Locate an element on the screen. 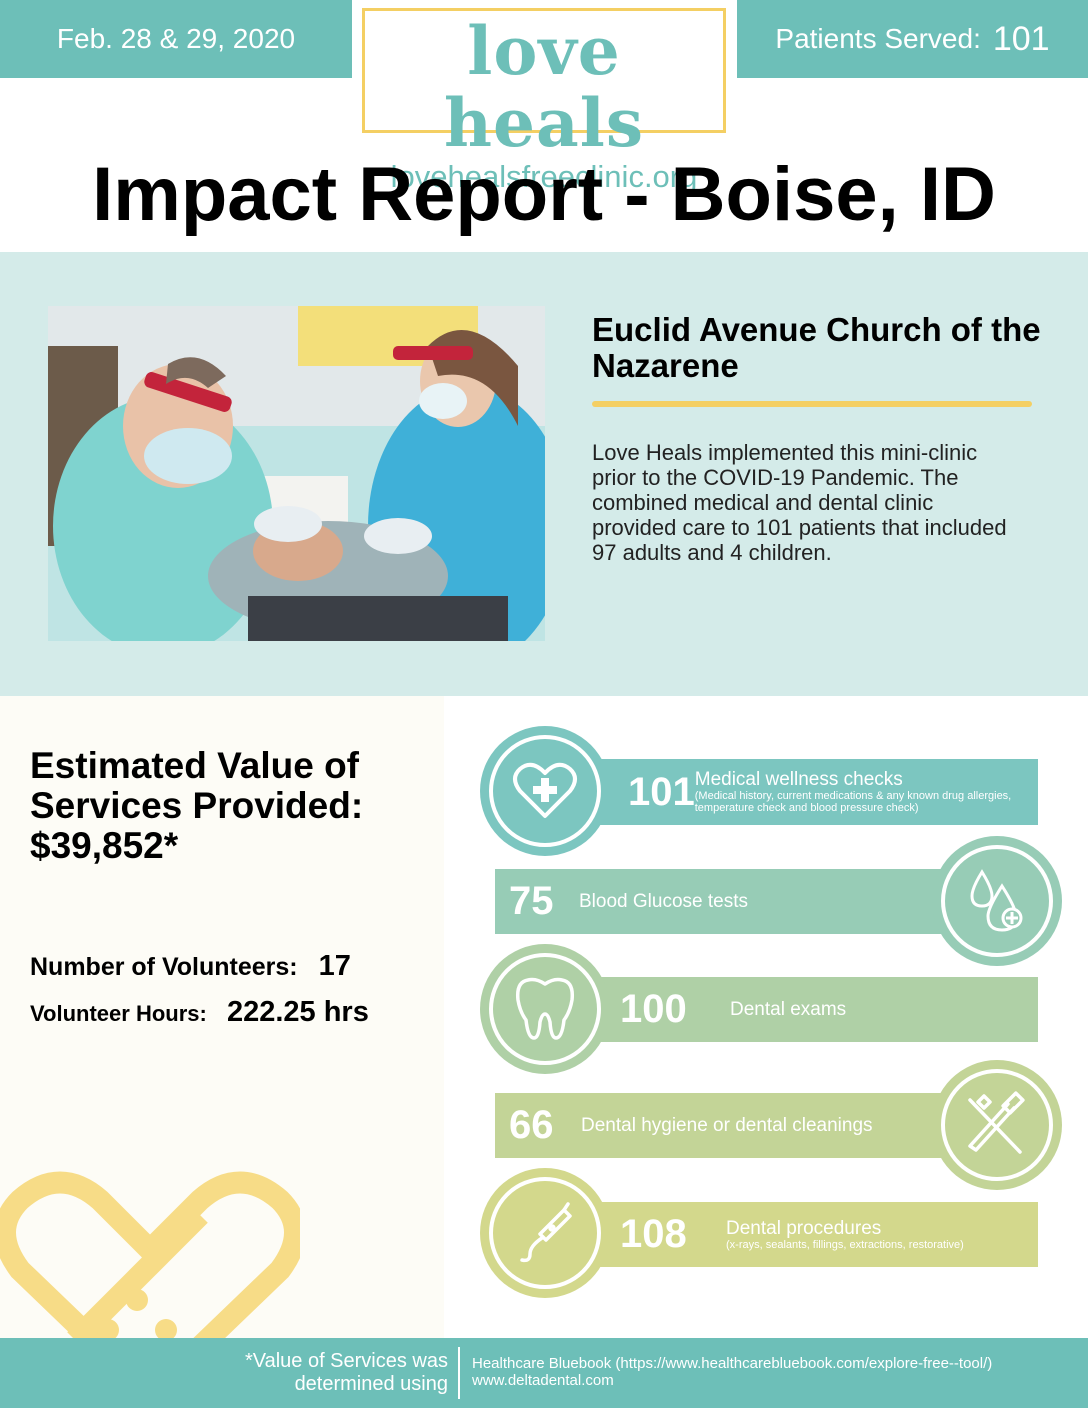 The image size is (1088, 1408). volunteer-hours-row: Volunteer Hours: 222.25 hrs is located at coordinates (199, 1012).